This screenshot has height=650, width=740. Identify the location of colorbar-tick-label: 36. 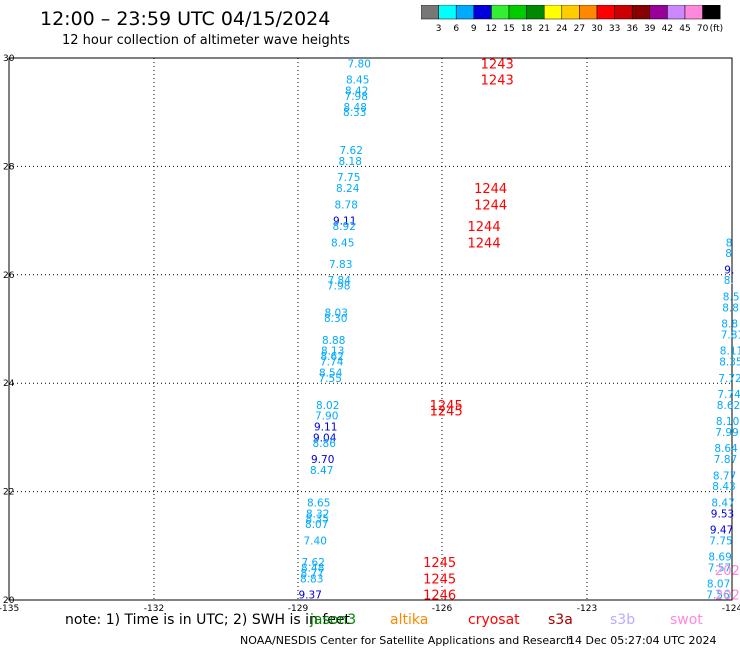
(632, 29).